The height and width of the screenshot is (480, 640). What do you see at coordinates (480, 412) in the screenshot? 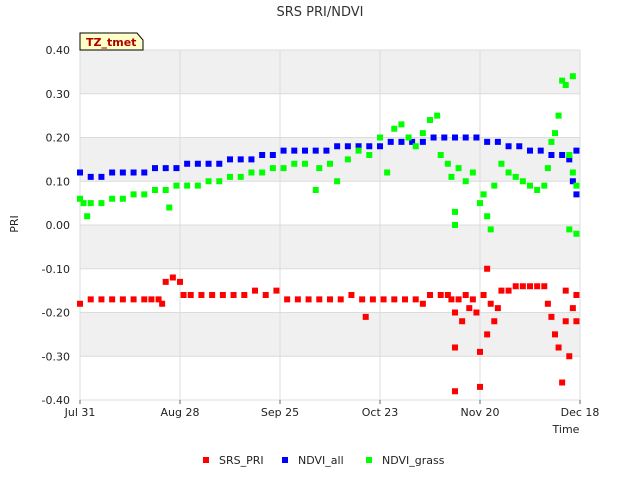
I see `x-tick-label: Nov 20` at bounding box center [480, 412].